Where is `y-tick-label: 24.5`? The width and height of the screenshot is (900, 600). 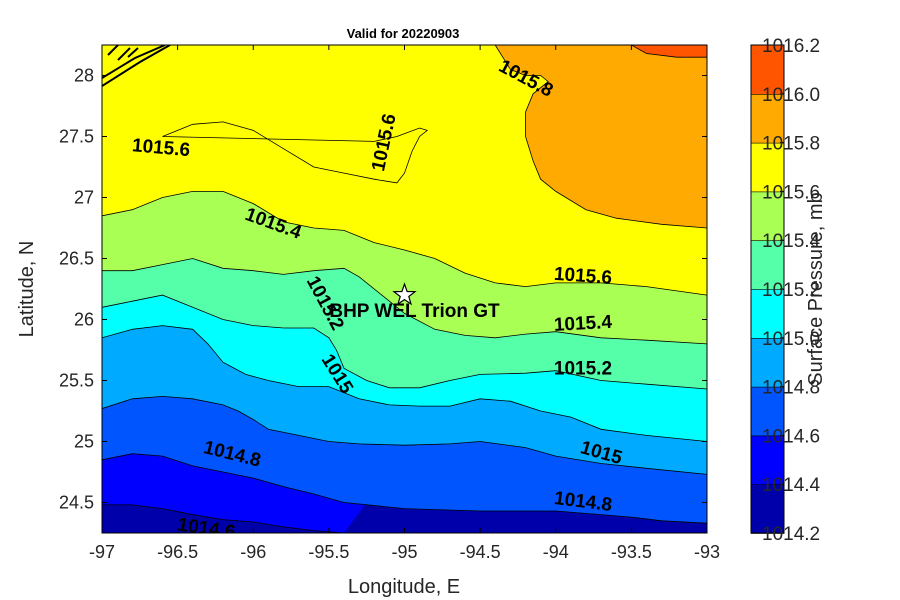
y-tick-label: 24.5 is located at coordinates (76, 503).